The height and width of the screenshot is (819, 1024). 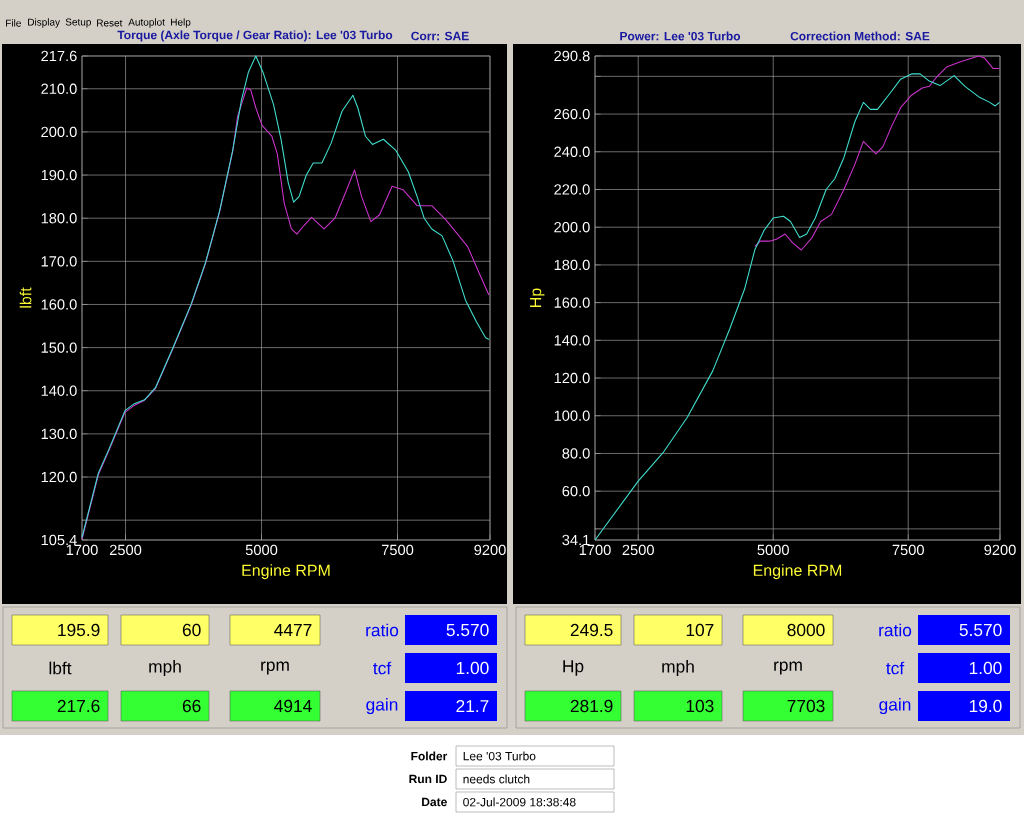 I want to click on y-tick-label: 260.0, so click(x=572, y=114).